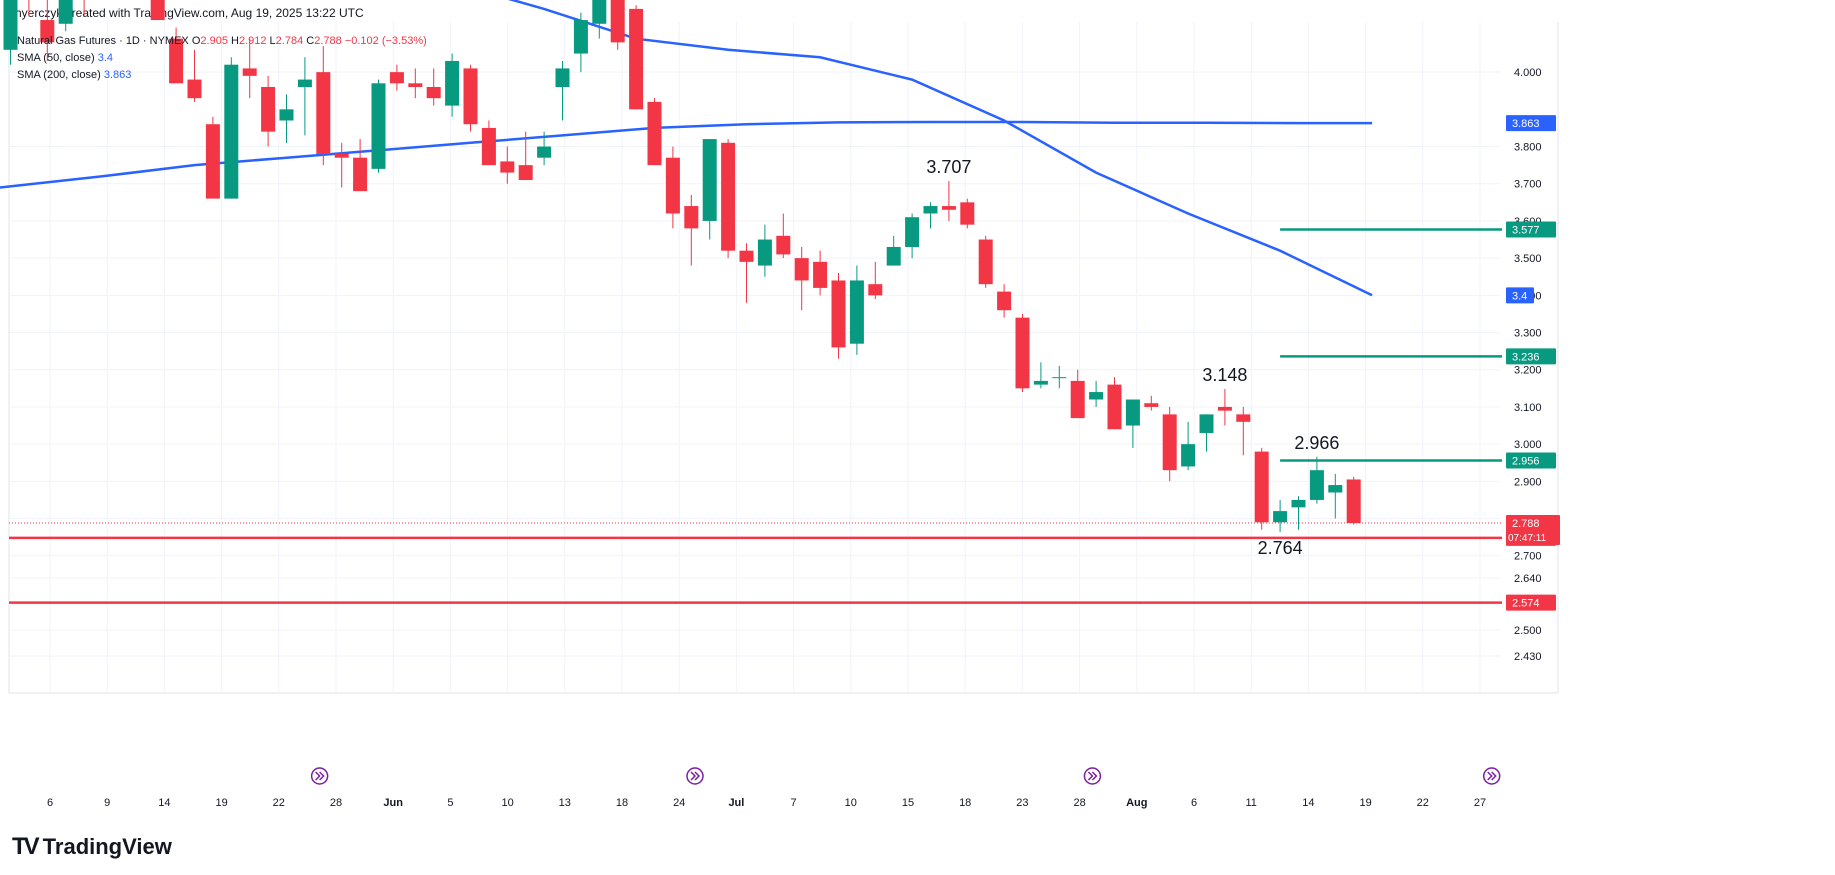 This screenshot has height=875, width=1835. I want to click on high-value: 2.912, so click(252, 41).